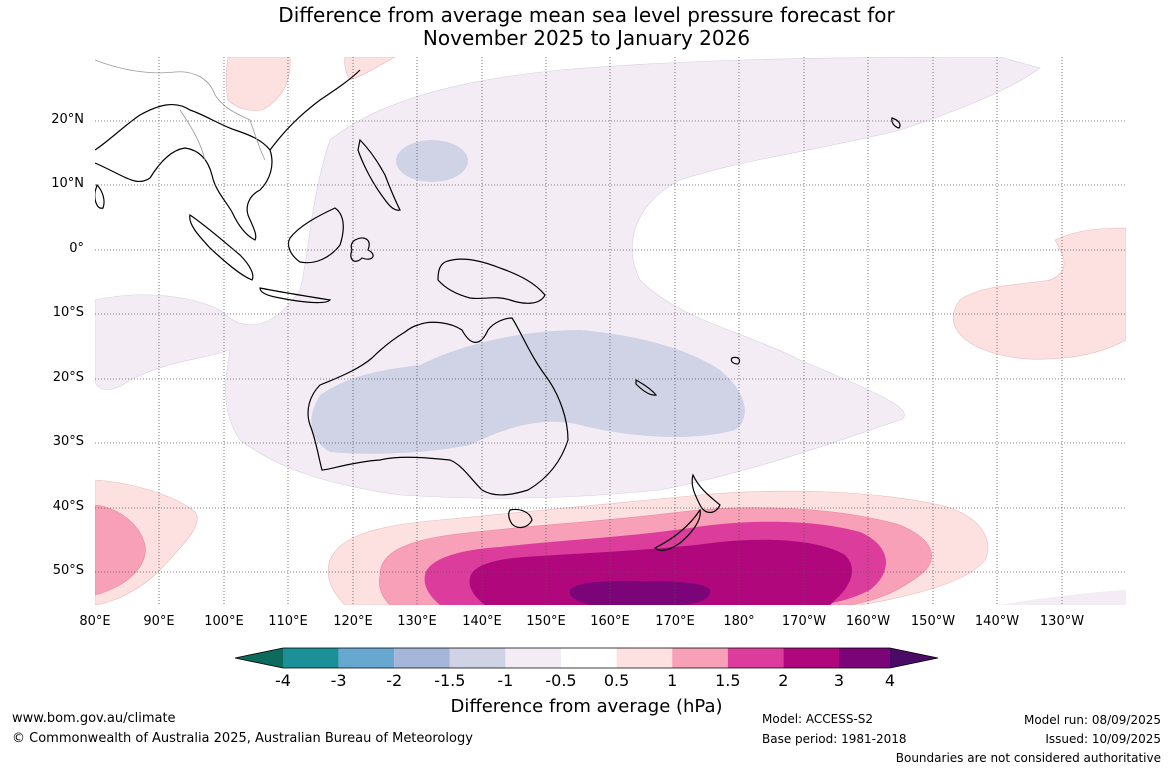 The image size is (1173, 770). What do you see at coordinates (379, 174) in the screenshot?
I see `philippines-coastline` at bounding box center [379, 174].